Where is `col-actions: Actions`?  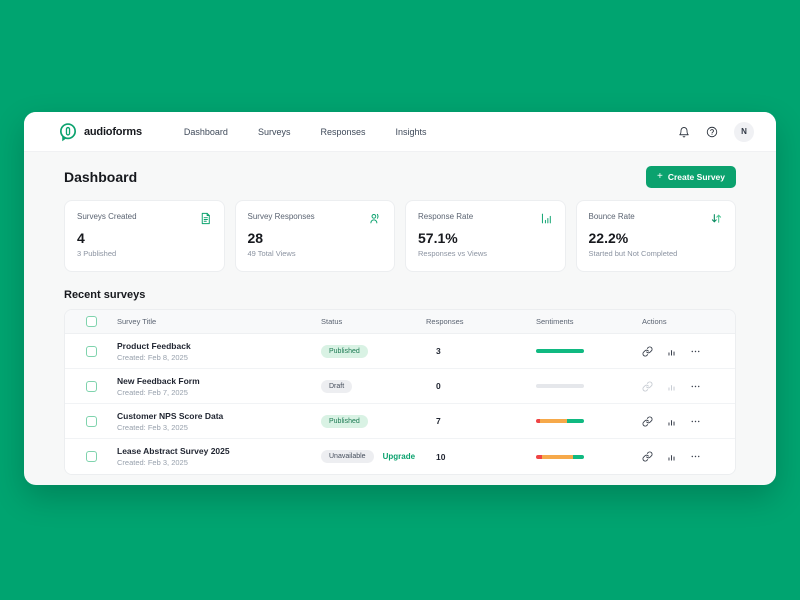
col-actions: Actions is located at coordinates (654, 321).